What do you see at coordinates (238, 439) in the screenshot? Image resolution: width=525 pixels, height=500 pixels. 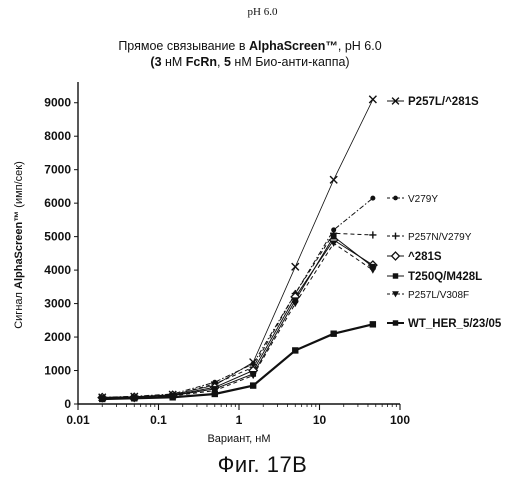 I see `x-axis-label: Вариант, нМ` at bounding box center [238, 439].